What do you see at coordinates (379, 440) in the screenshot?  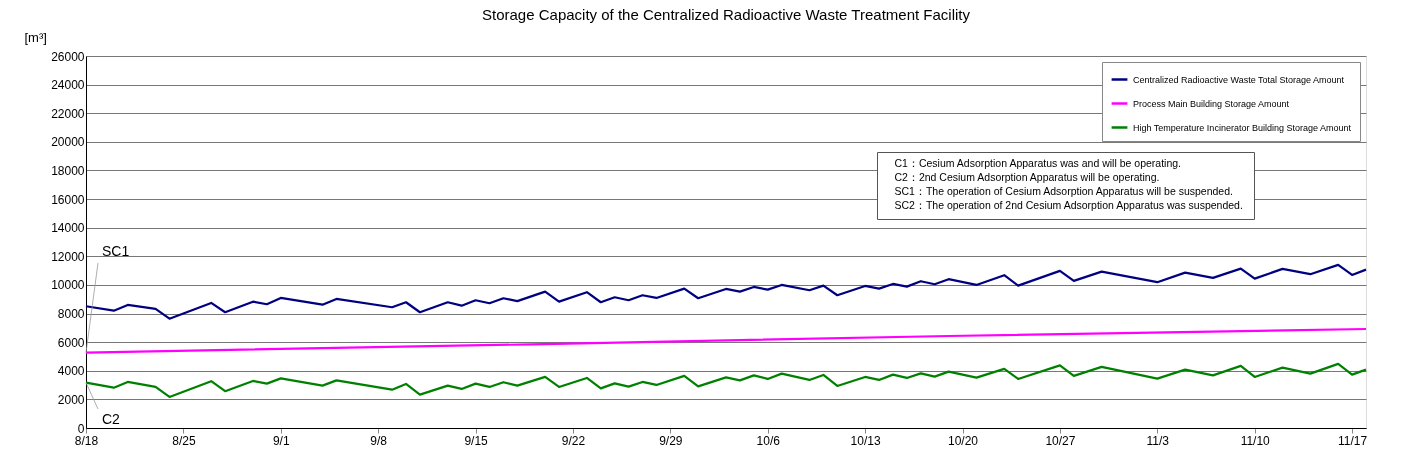 I see `x-tick-label: 9/8` at bounding box center [379, 440].